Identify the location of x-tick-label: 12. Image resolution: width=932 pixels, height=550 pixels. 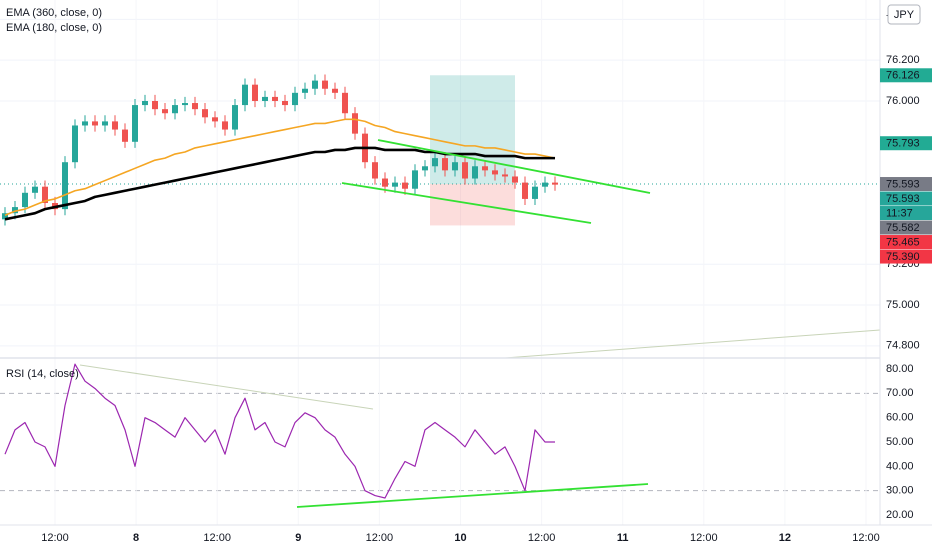
(785, 538).